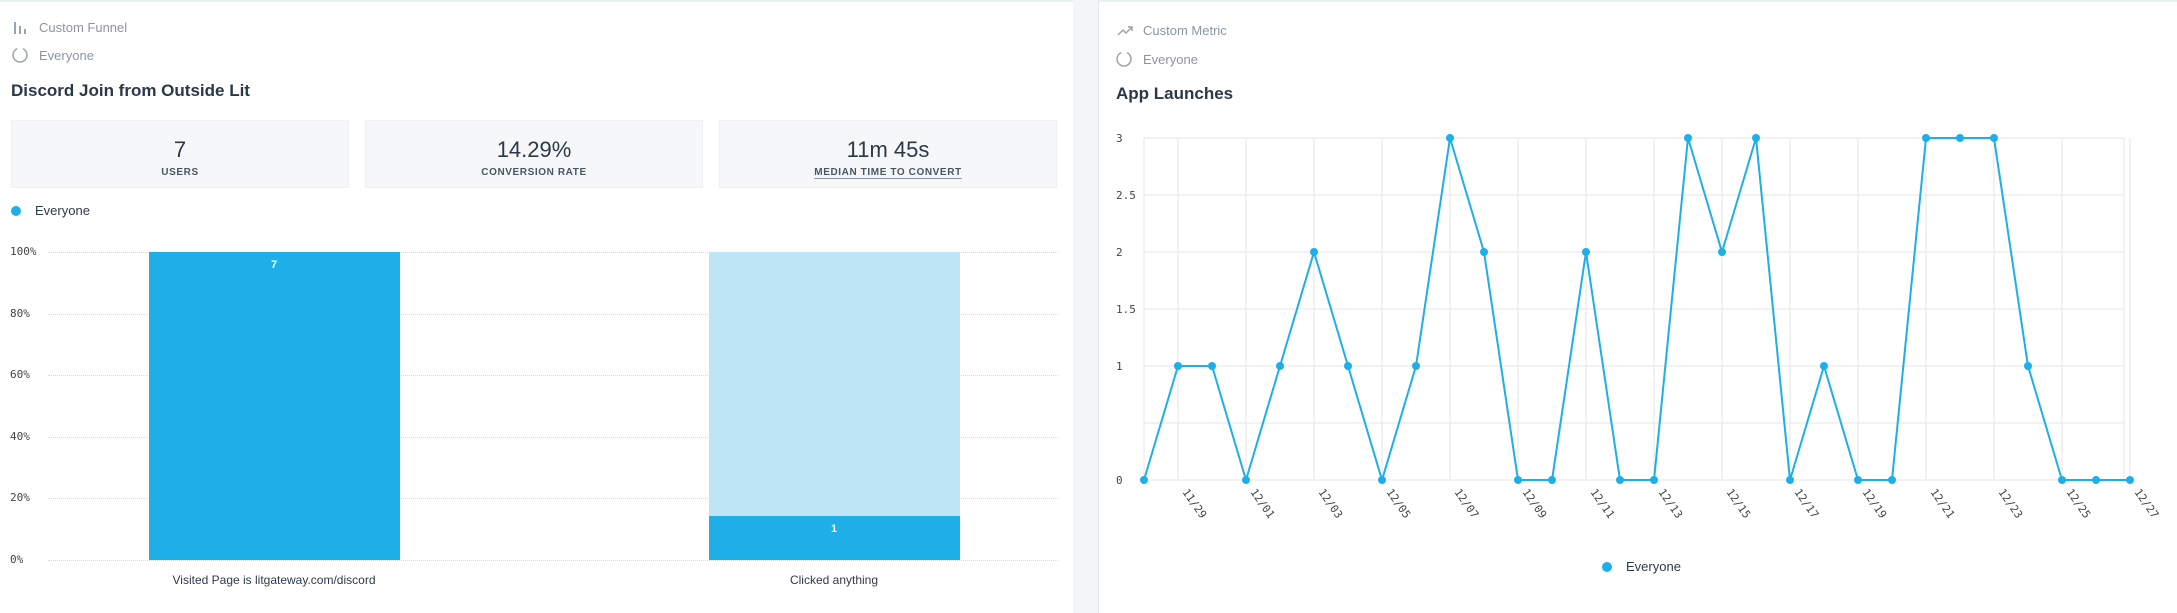  What do you see at coordinates (83, 27) in the screenshot?
I see `funnel-type-label: Custom Funnel` at bounding box center [83, 27].